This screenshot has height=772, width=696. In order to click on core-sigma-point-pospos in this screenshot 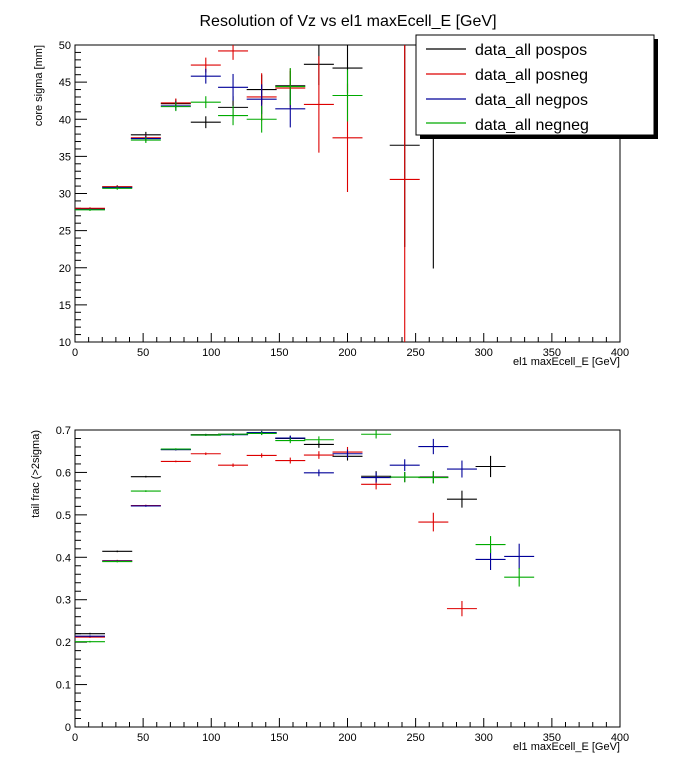, I will do `click(205, 122)`.